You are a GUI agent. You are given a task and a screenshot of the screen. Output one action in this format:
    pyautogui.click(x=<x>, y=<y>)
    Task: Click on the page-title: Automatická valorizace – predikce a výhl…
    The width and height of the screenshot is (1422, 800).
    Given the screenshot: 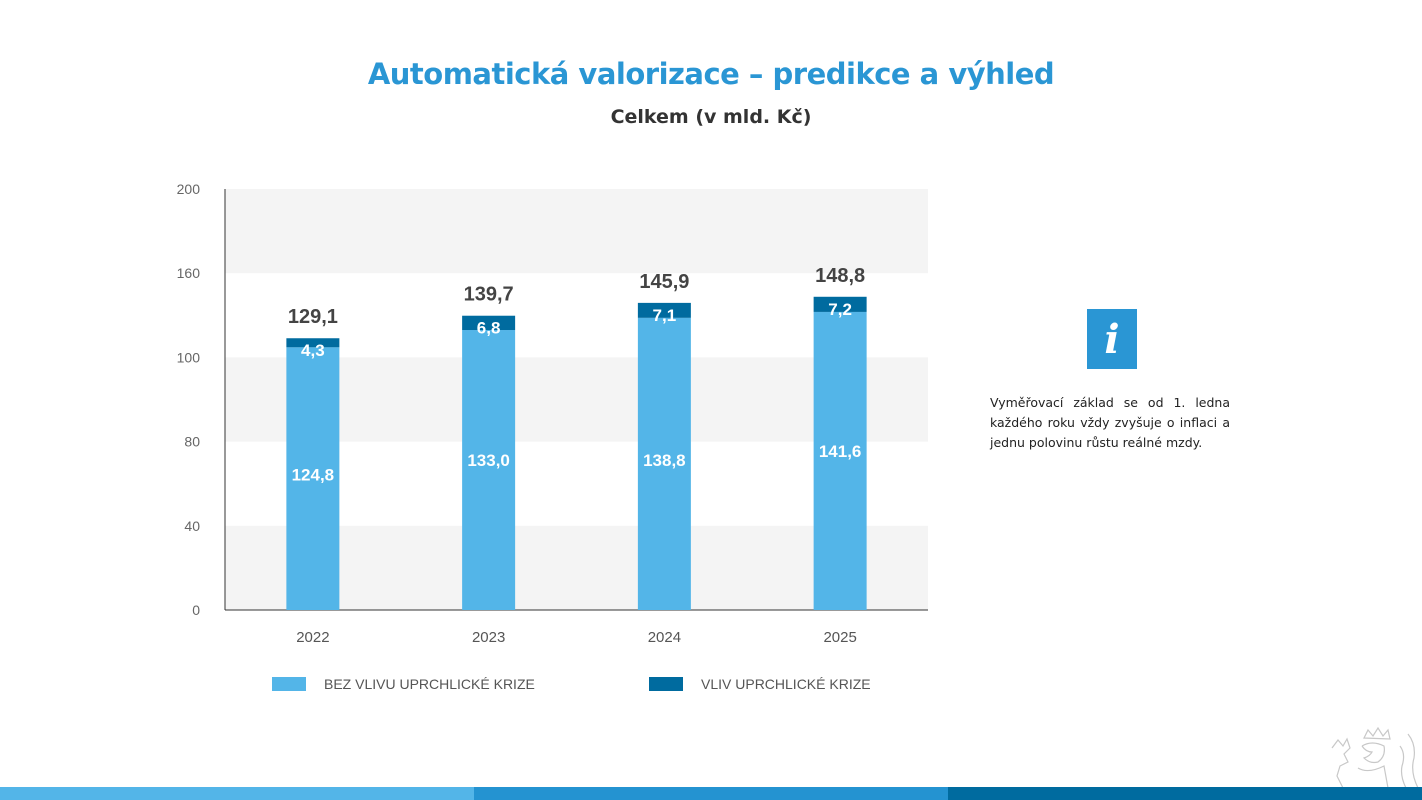 What is the action you would take?
    pyautogui.click(x=711, y=74)
    